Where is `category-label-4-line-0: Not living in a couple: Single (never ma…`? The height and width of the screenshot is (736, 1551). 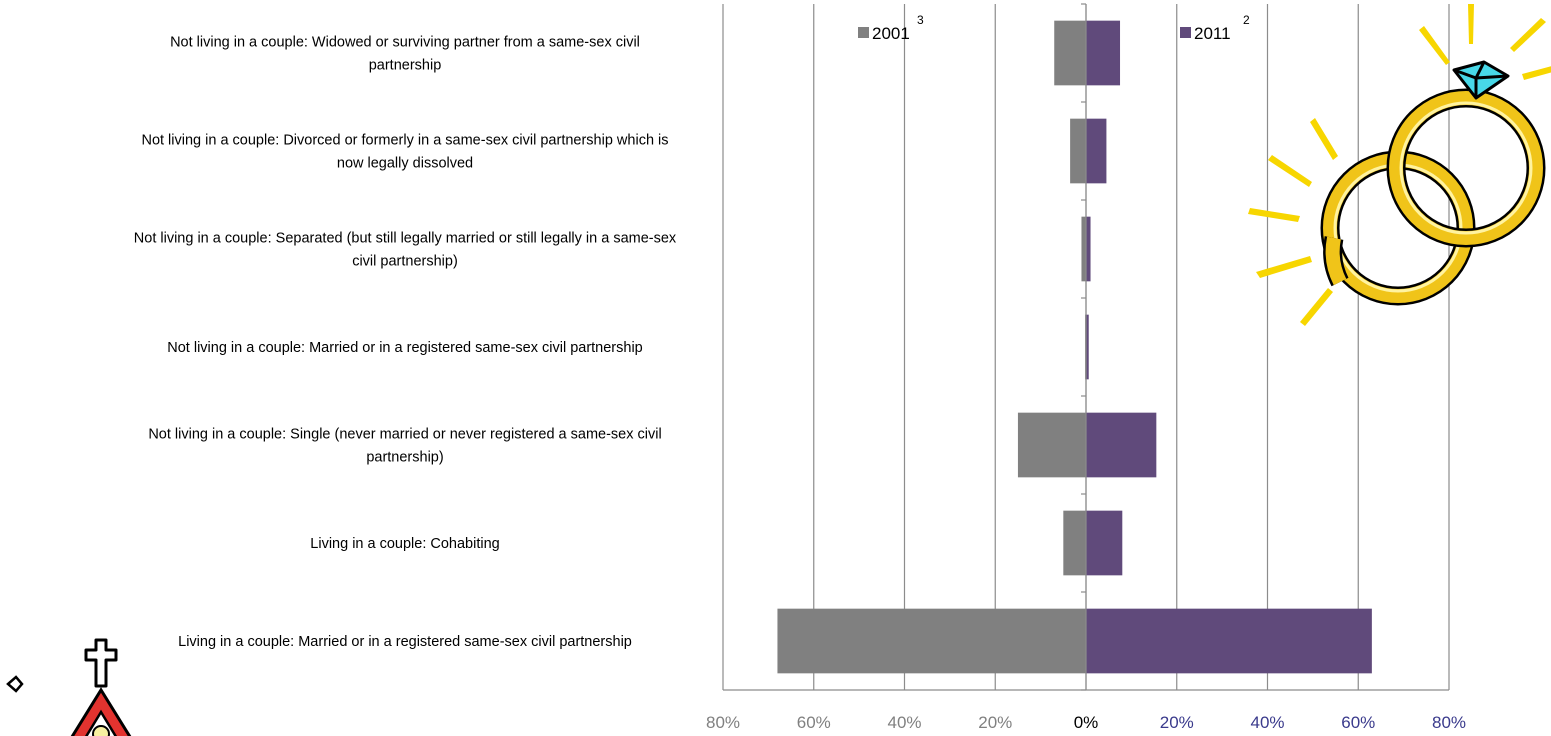
category-label-4-line-0: Not living in a couple: Single (never ma… is located at coordinates (404, 435).